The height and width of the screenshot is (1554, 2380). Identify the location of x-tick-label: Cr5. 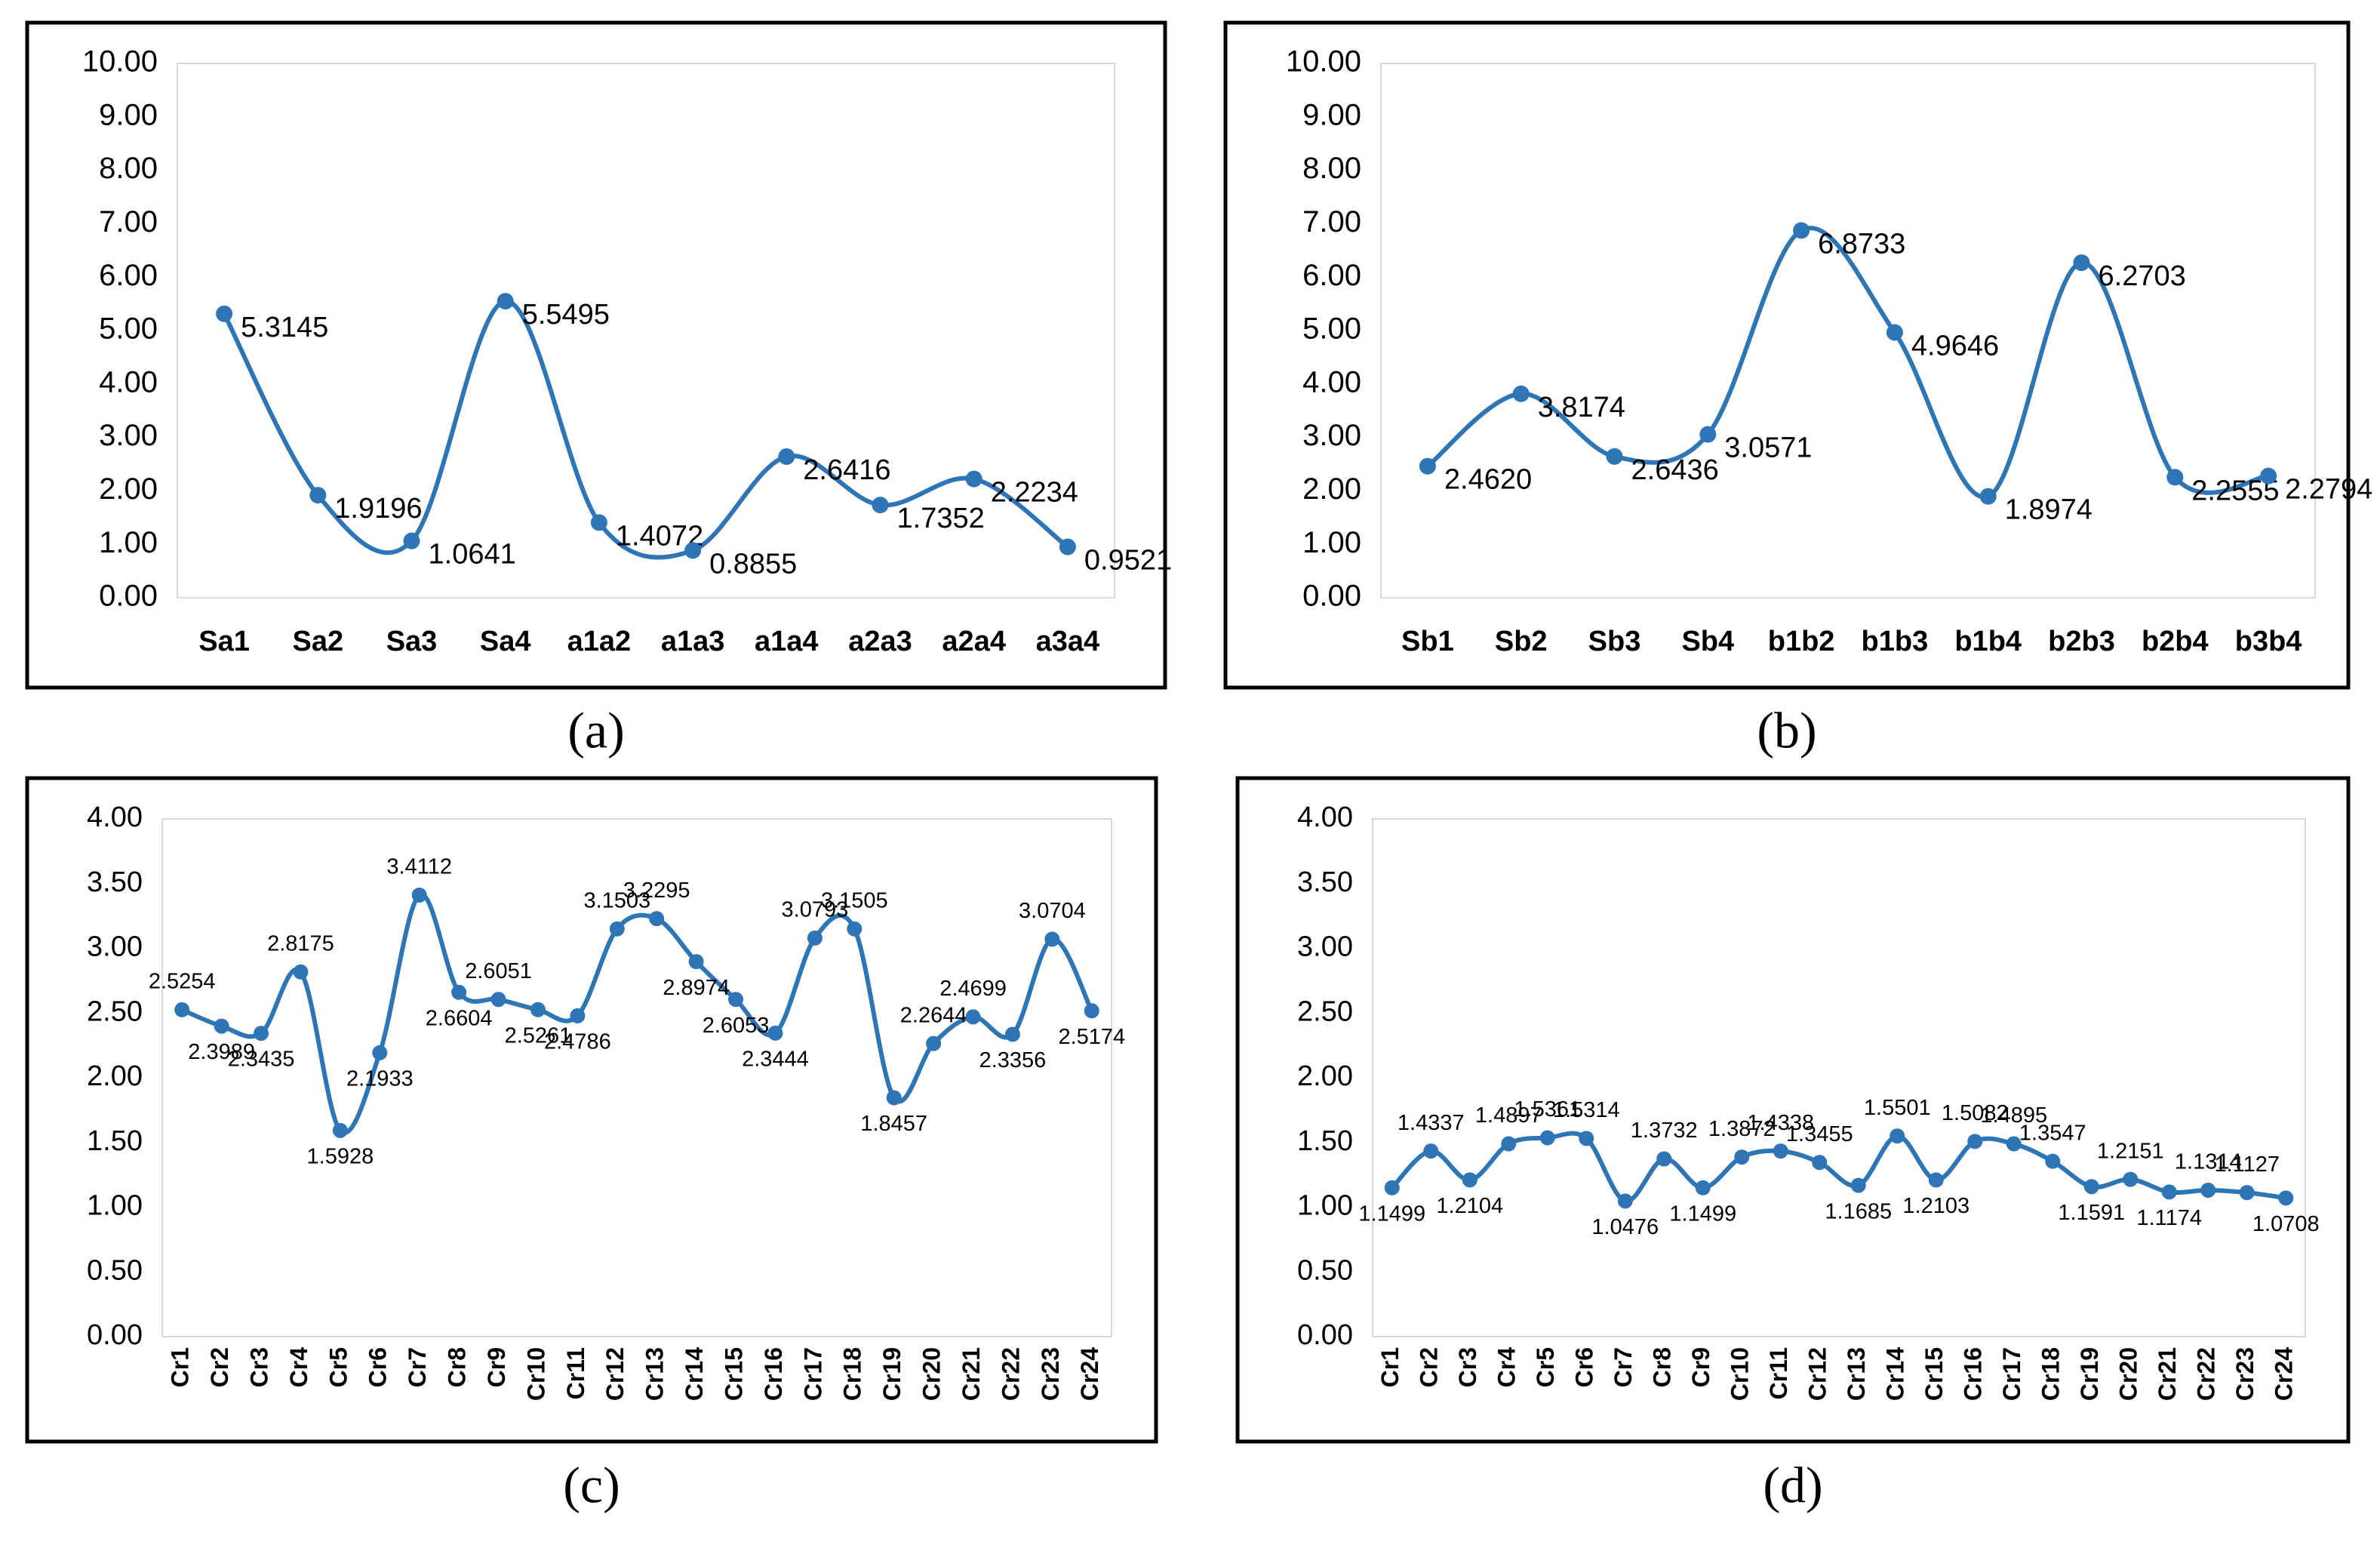
(1545, 1367).